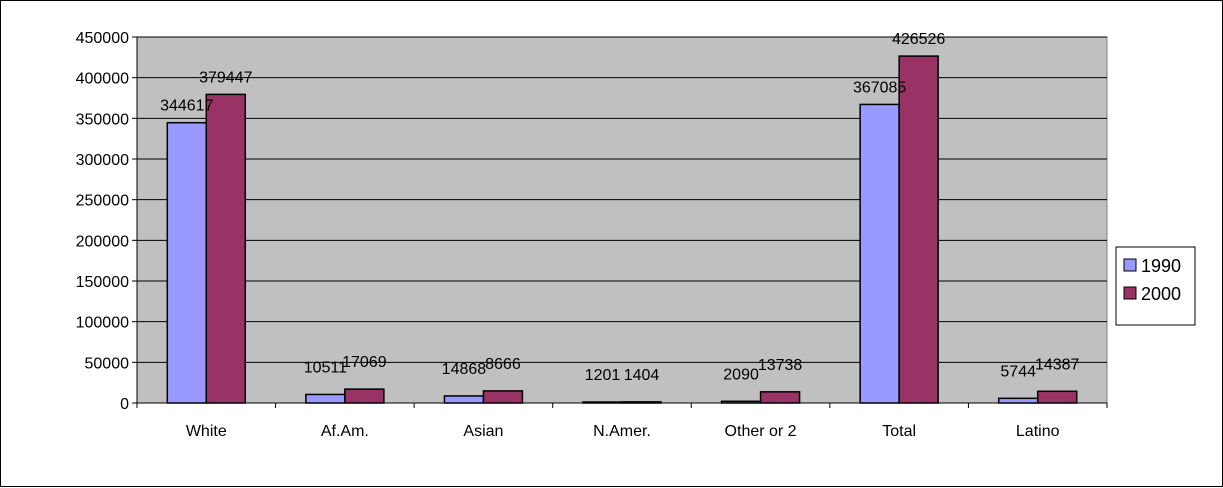  I want to click on y-tick-label: 250000, so click(102, 201).